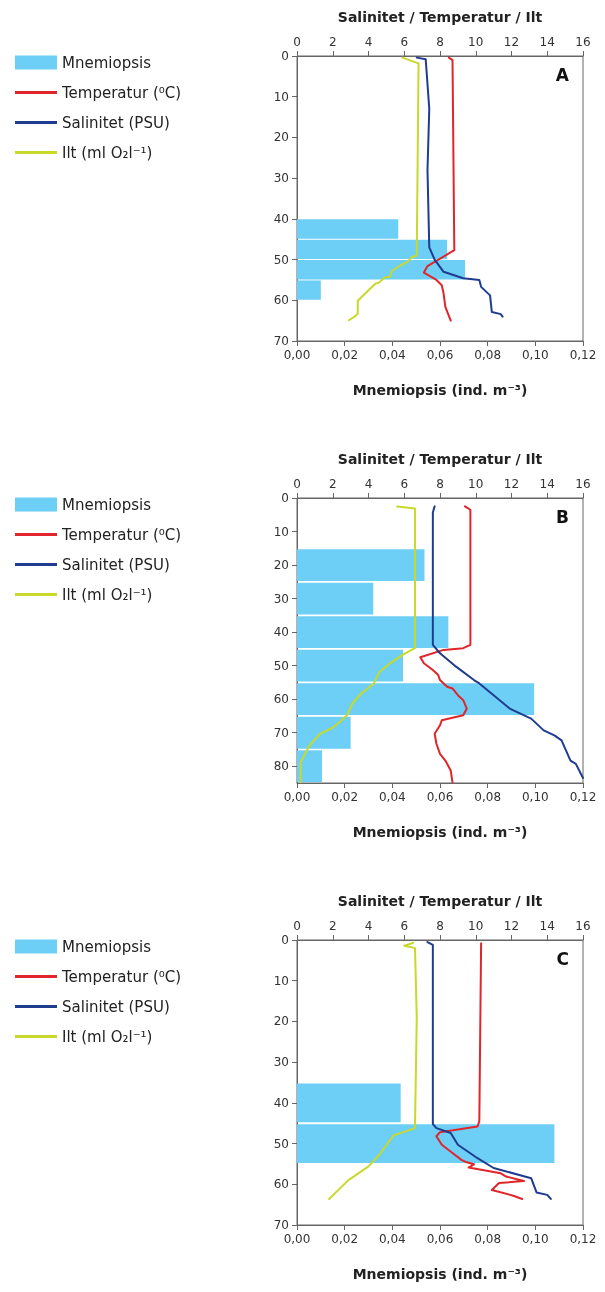 Image resolution: width=605 pixels, height=1292 pixels. Describe the element at coordinates (562, 74) in the screenshot. I see `annotation: A` at that location.